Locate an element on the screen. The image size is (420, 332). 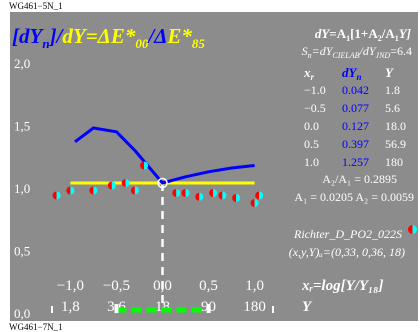
y-tick-label: 1,0 is located at coordinates (22, 188).